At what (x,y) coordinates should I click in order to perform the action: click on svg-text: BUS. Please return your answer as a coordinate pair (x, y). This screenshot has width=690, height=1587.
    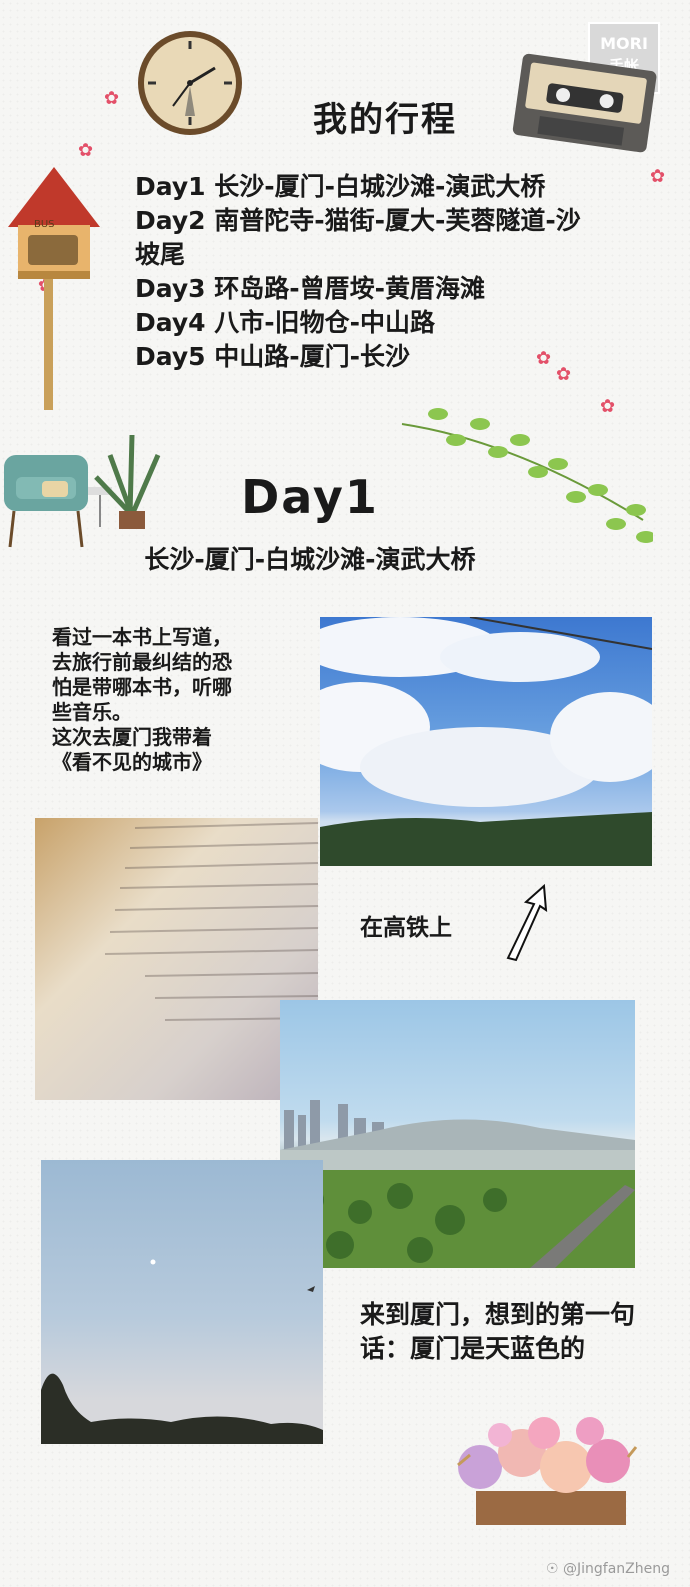
    Looking at the image, I should click on (44, 224).